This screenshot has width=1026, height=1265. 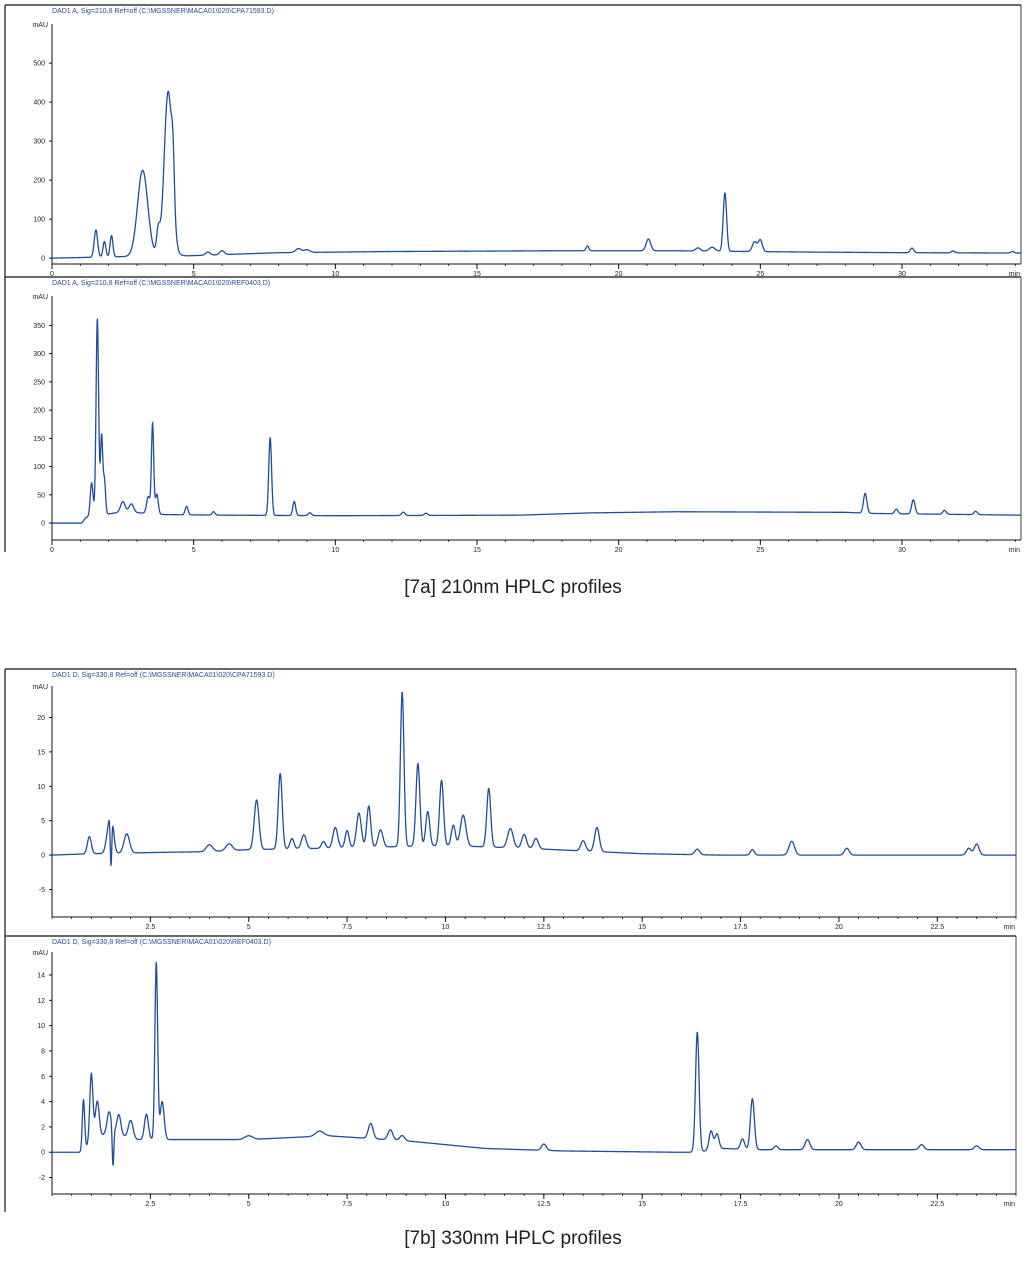 I want to click on y-tick-label: 150, so click(x=39, y=439).